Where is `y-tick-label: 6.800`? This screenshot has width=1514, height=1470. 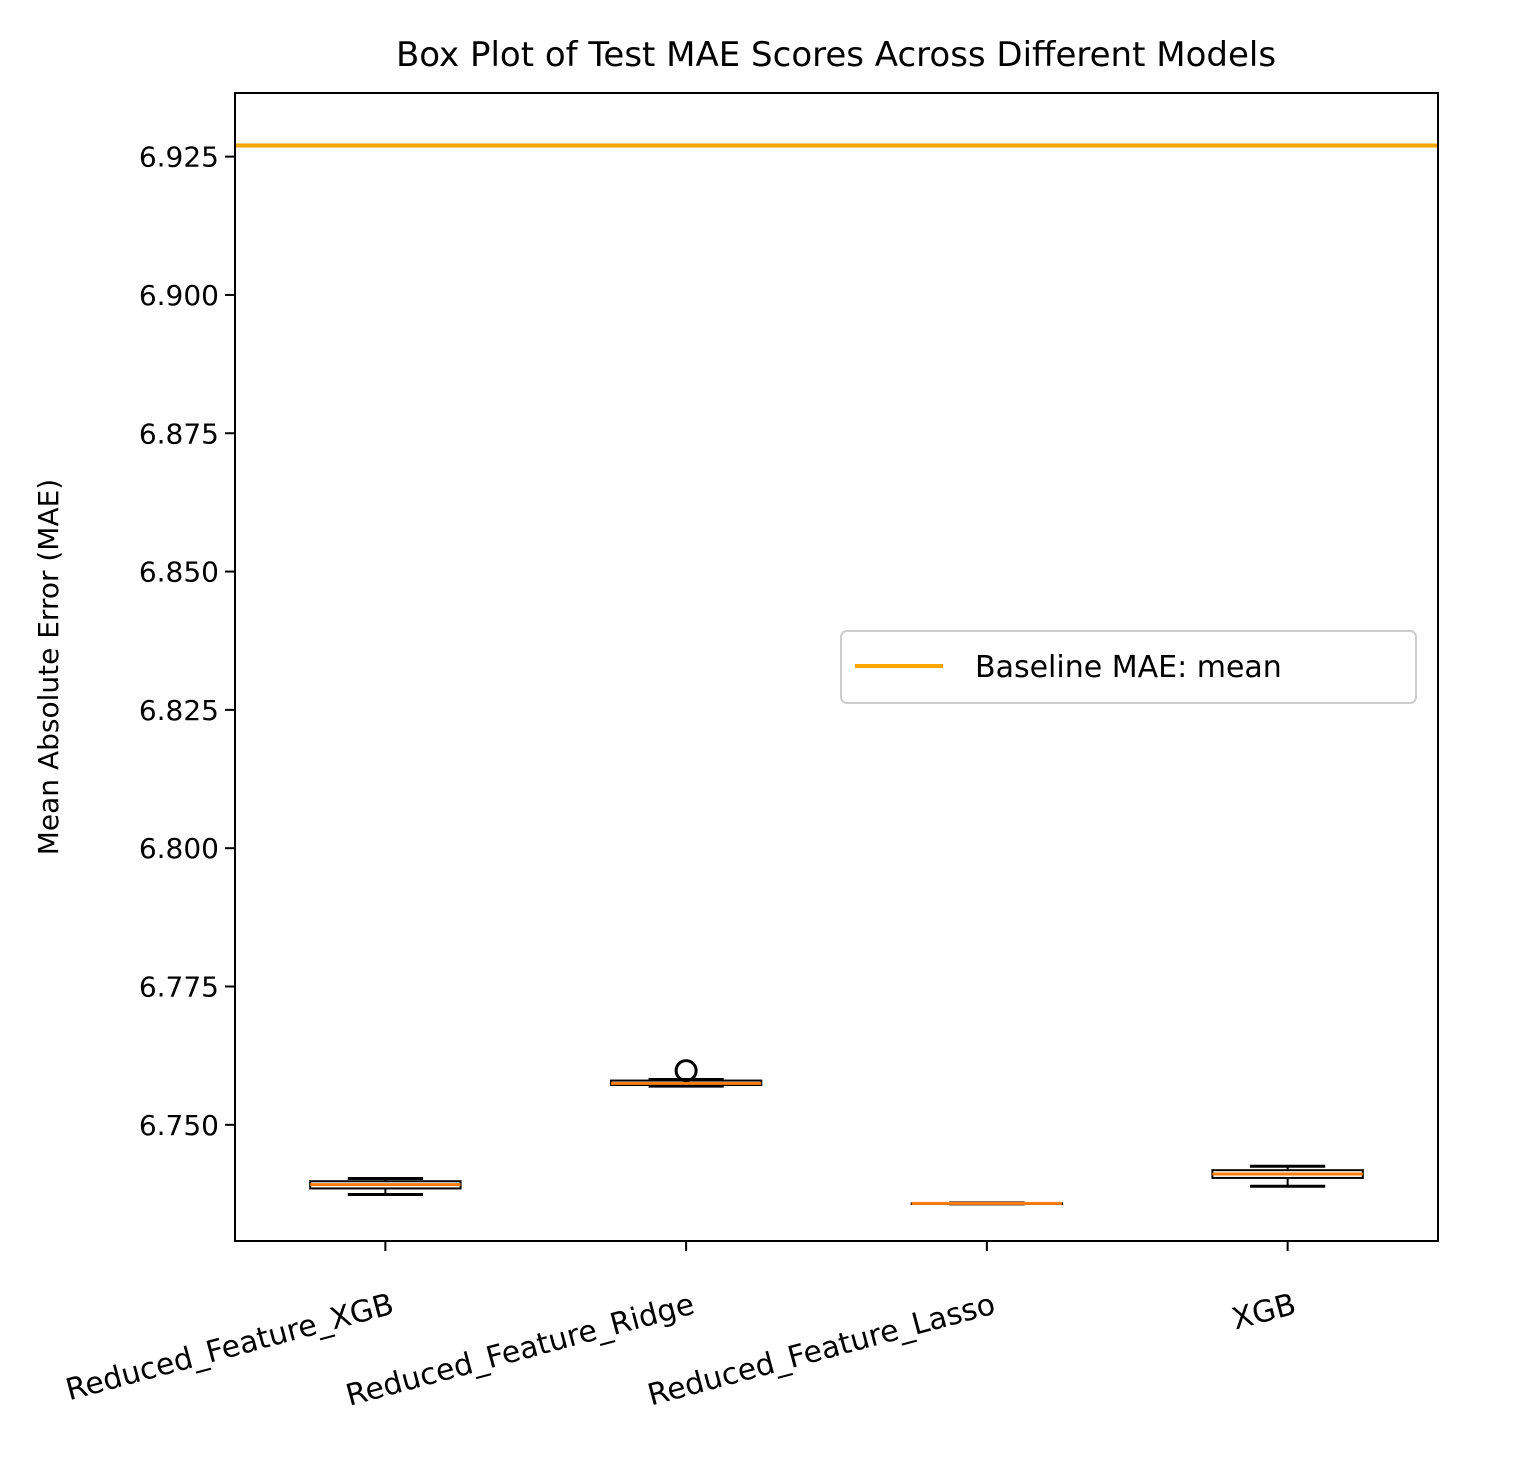
y-tick-label: 6.800 is located at coordinates (179, 848).